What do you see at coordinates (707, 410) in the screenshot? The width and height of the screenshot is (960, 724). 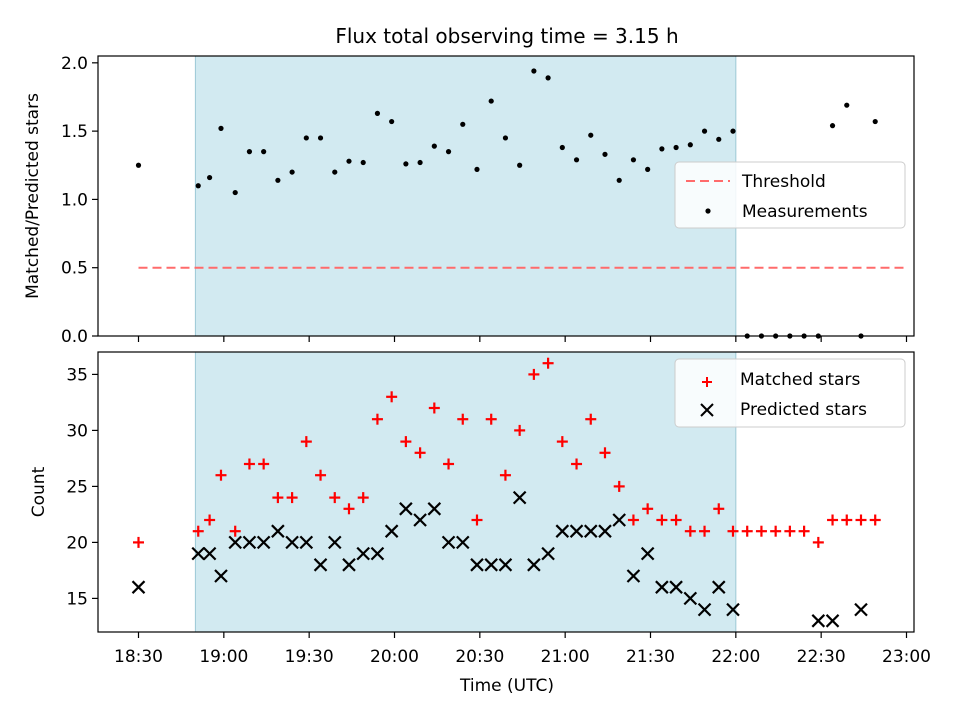 I see `legend-predicted-marker` at bounding box center [707, 410].